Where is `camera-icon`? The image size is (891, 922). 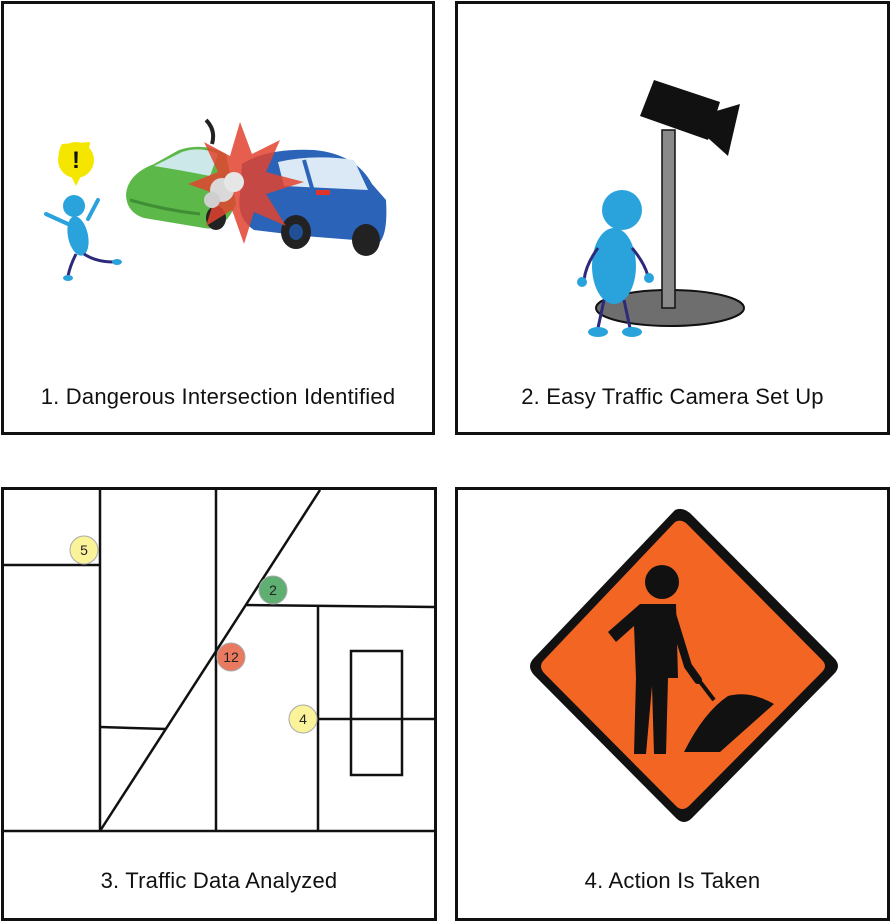 camera-icon is located at coordinates (690, 118).